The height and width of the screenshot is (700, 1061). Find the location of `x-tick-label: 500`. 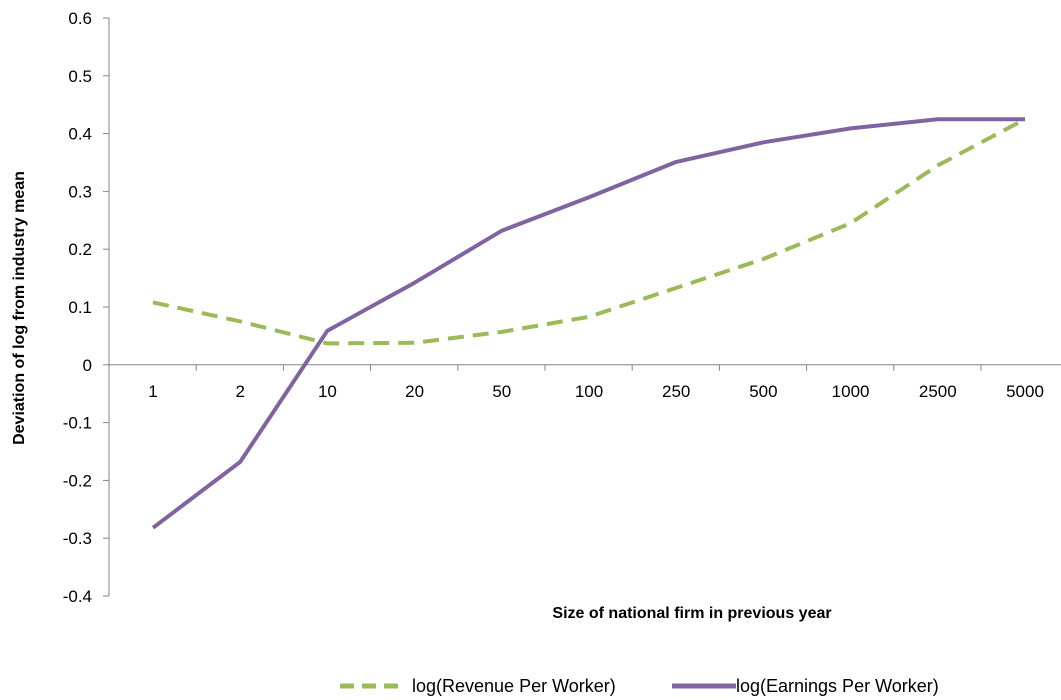

x-tick-label: 500 is located at coordinates (763, 391).